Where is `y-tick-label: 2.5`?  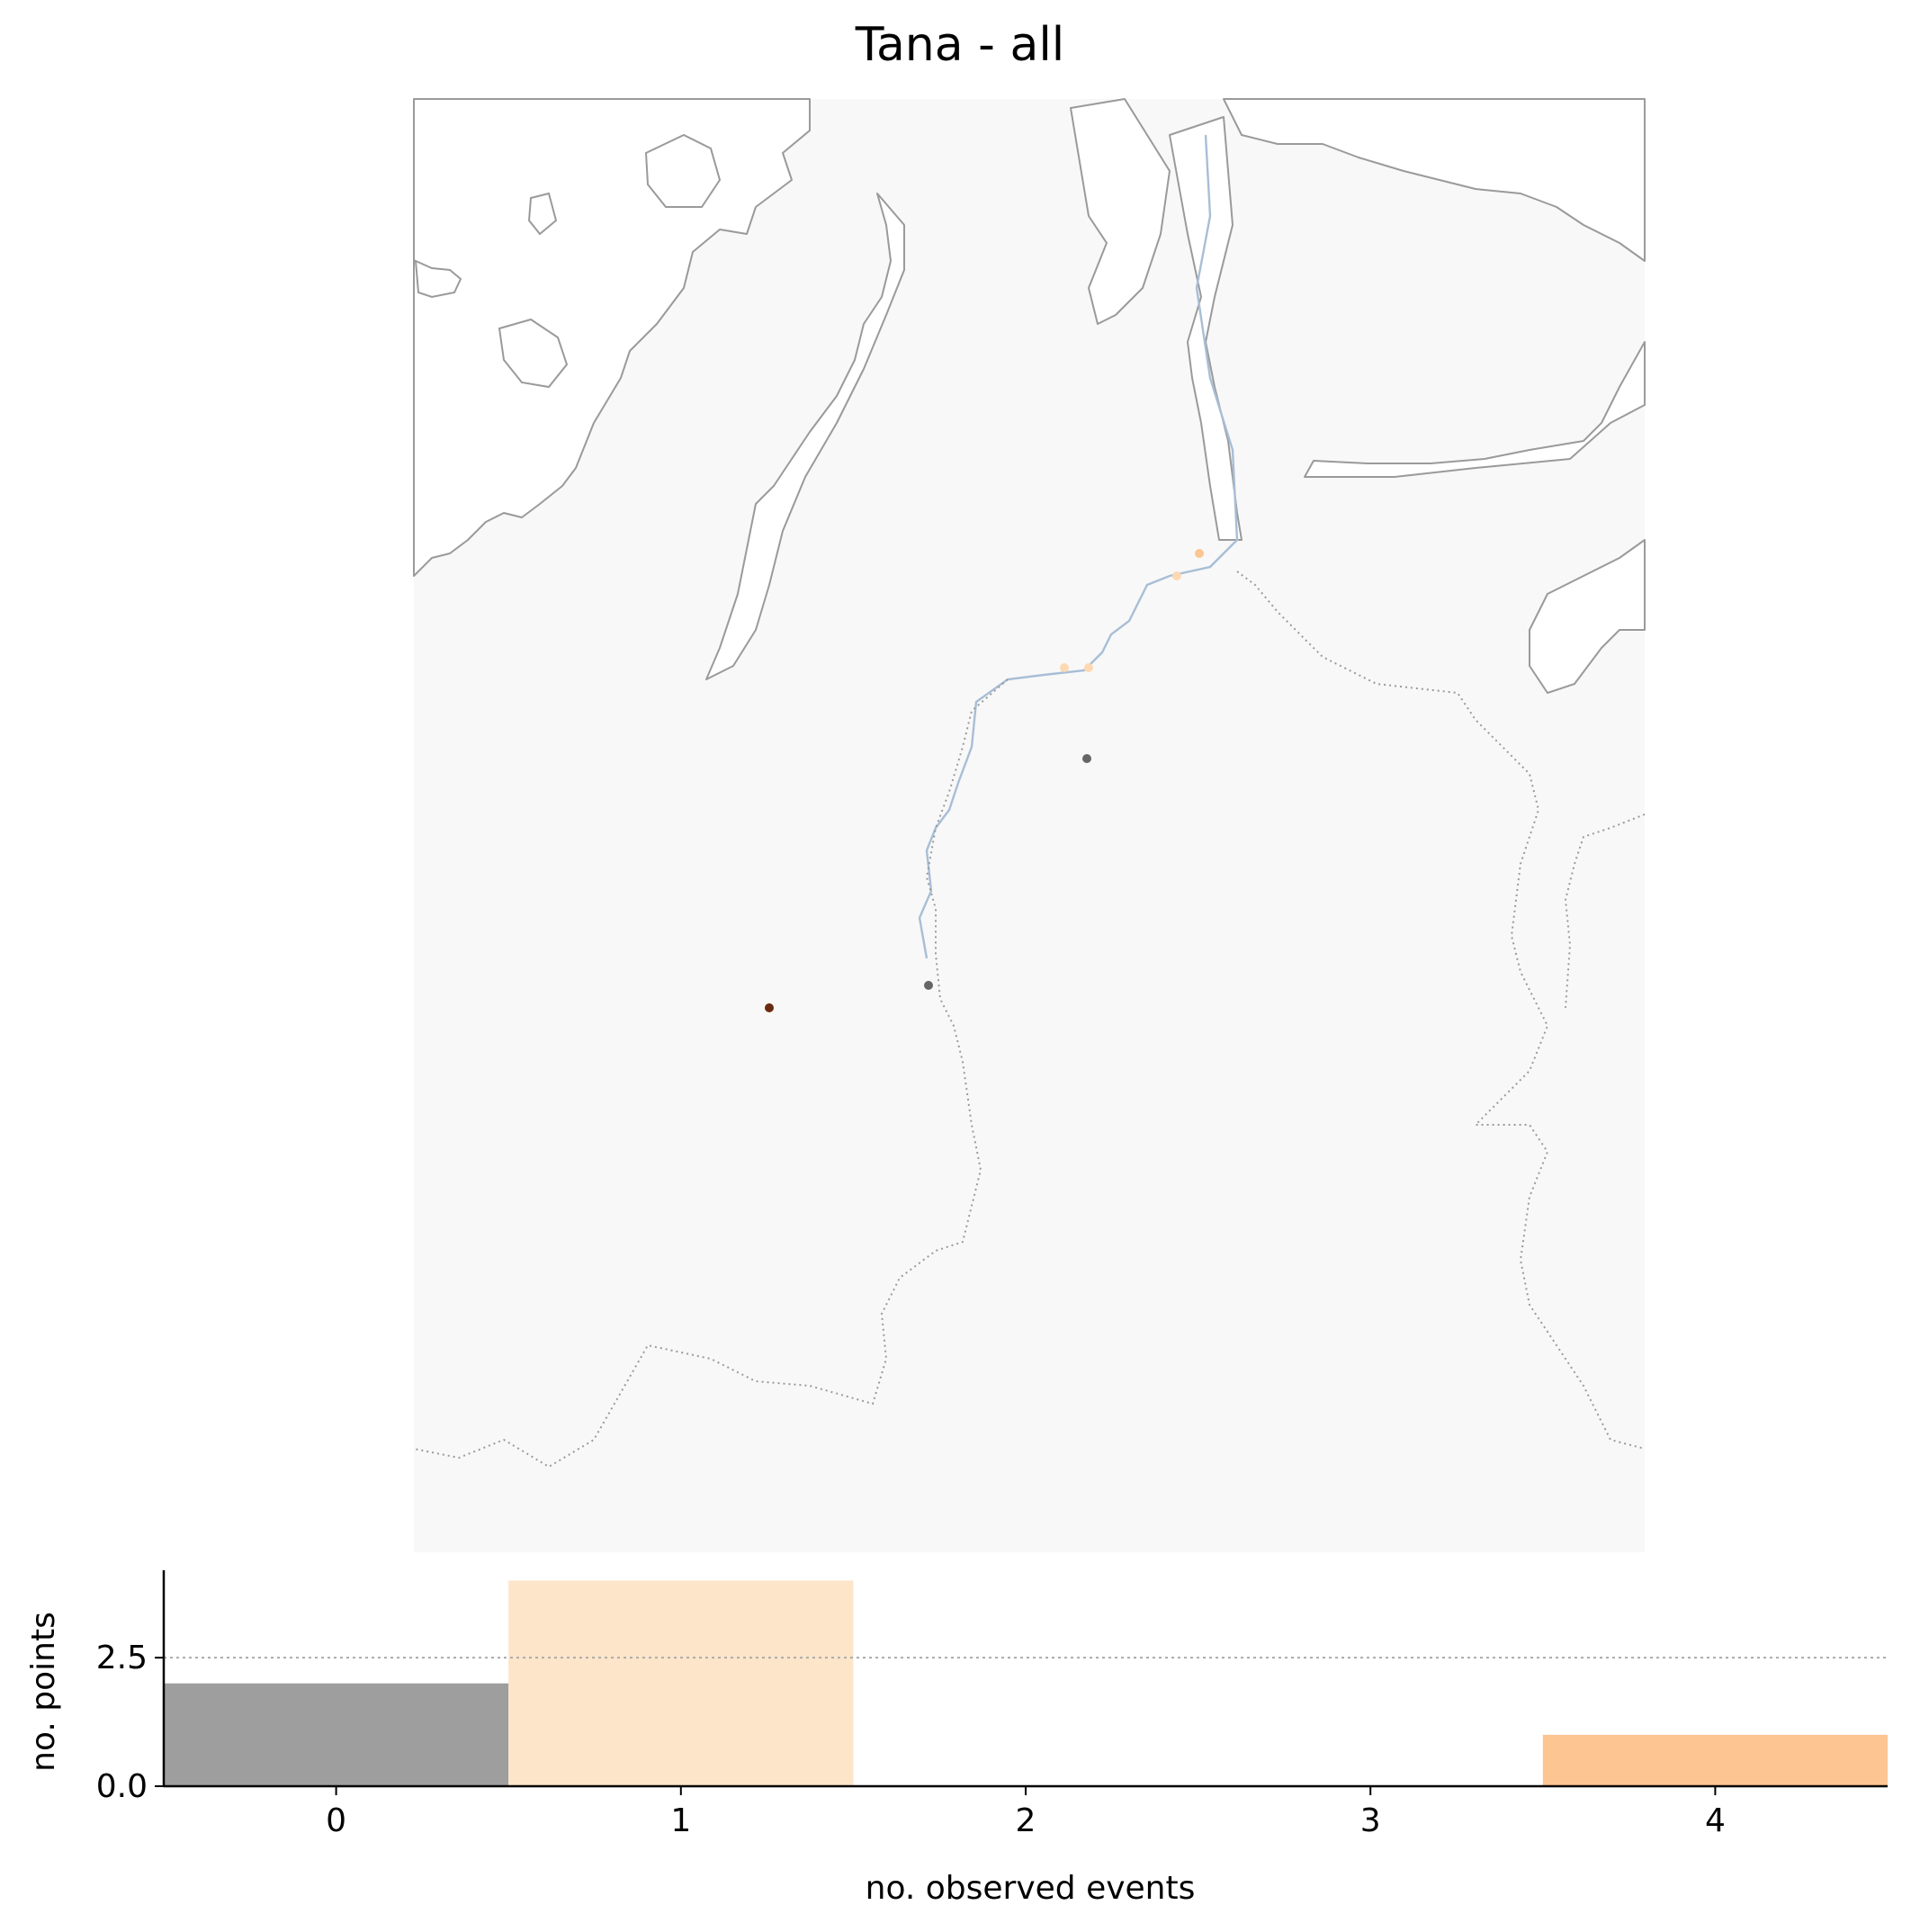
y-tick-label: 2.5 is located at coordinates (122, 1658).